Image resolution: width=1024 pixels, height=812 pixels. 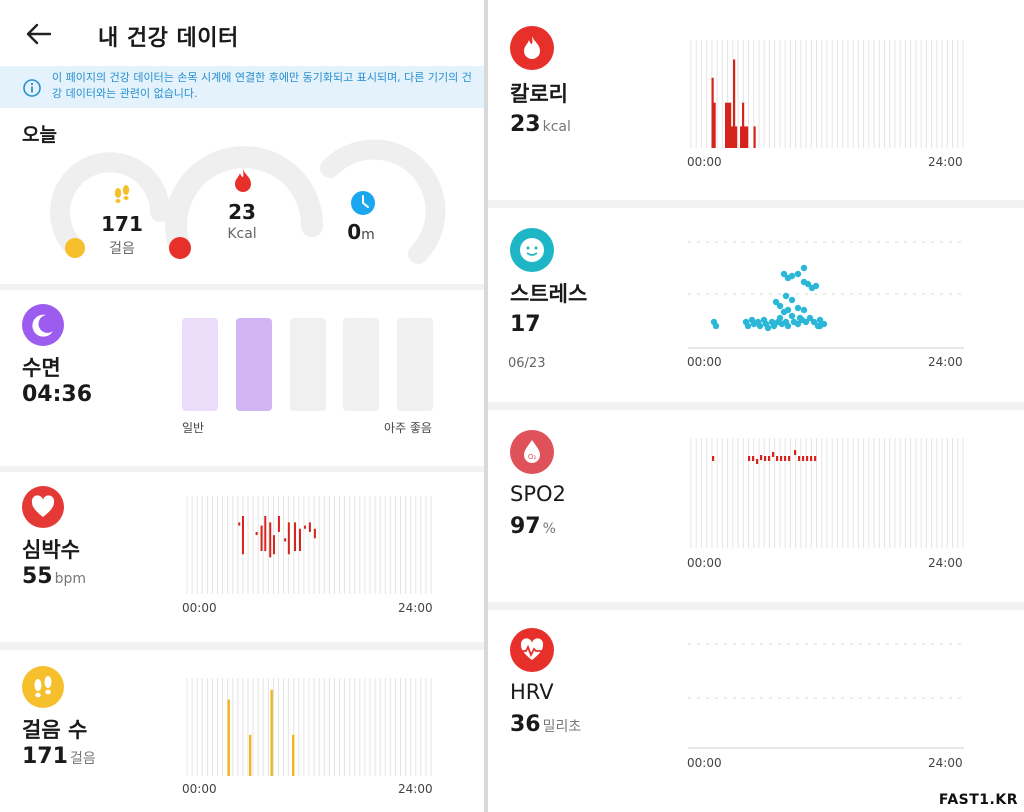 I want to click on steps-chart, so click(x=309, y=727).